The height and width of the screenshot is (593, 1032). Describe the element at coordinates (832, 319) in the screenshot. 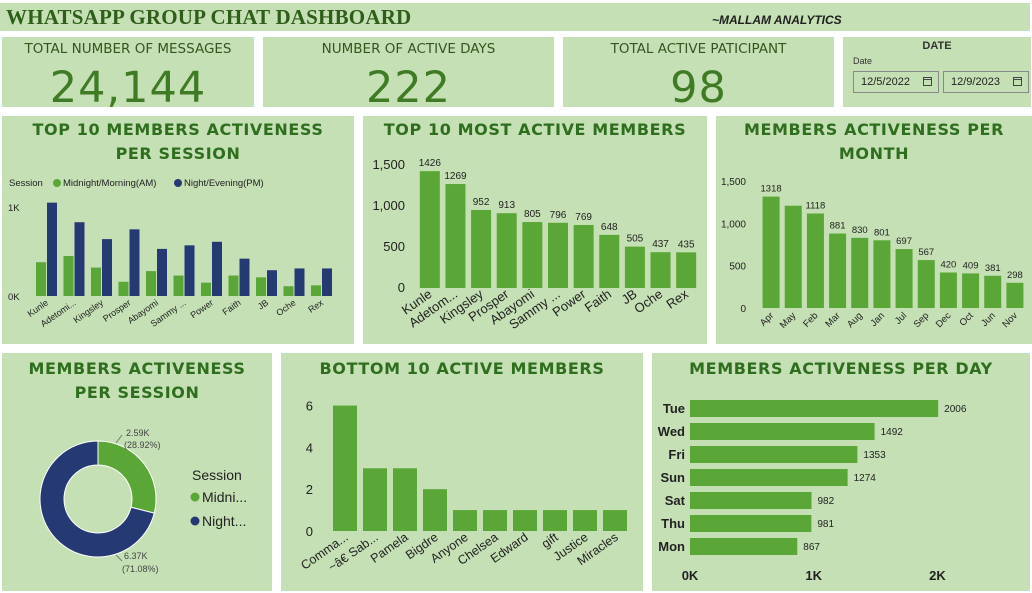

I see `x-tick-label: Mar` at that location.